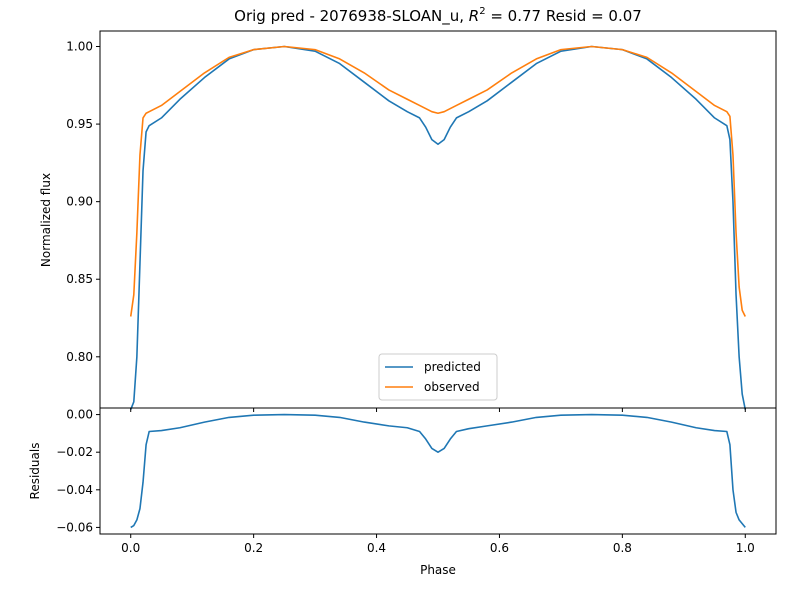  Describe the element at coordinates (130, 548) in the screenshot. I see `residuals-x-tick-label: 0.0` at that location.